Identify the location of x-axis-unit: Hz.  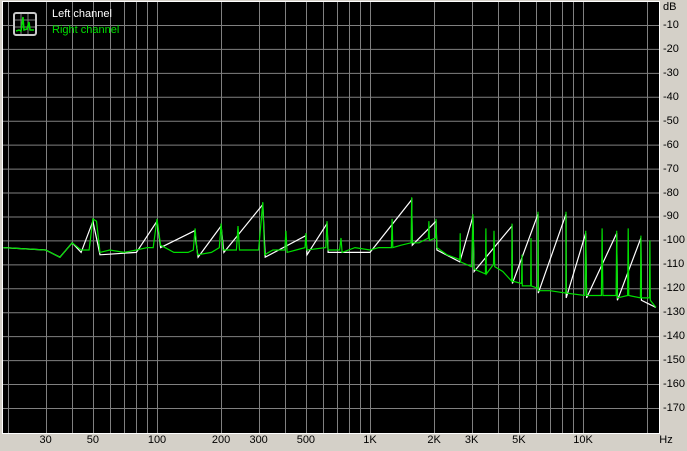
(666, 440).